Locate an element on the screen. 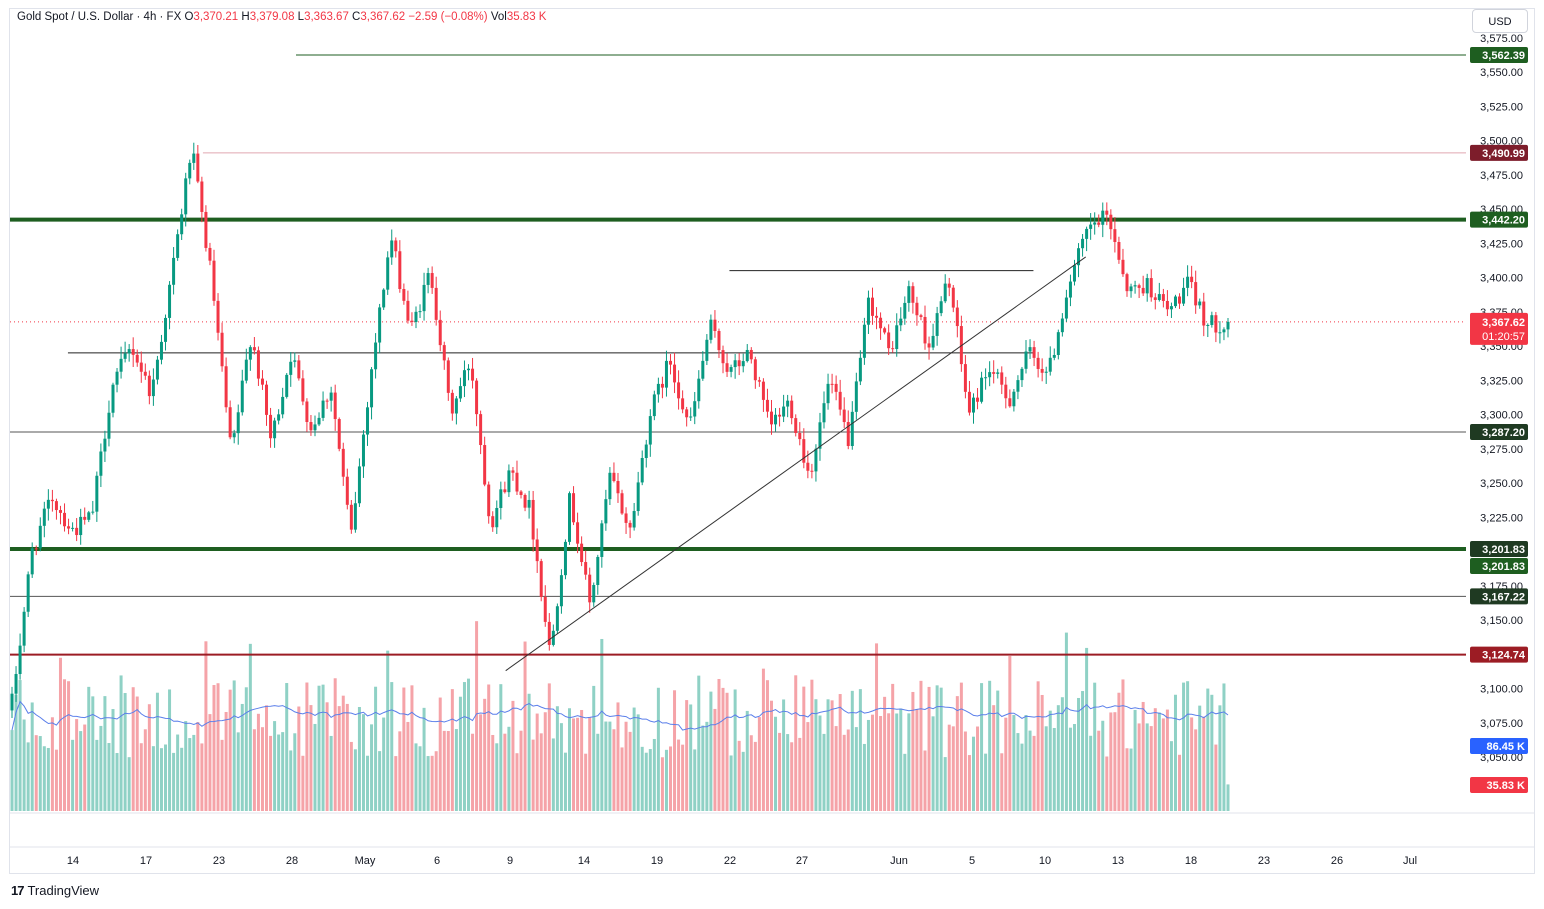 Image resolution: width=1544 pixels, height=909 pixels. level-price-tag-bg is located at coordinates (1499, 152).